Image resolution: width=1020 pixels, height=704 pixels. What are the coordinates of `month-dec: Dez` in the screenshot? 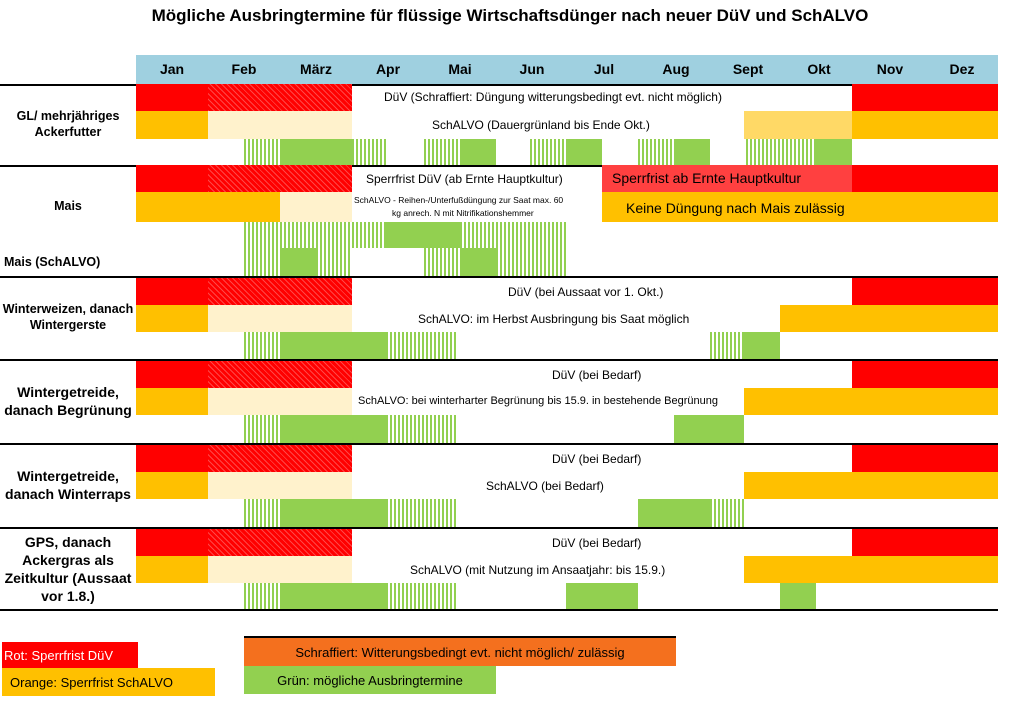 It's located at (962, 69).